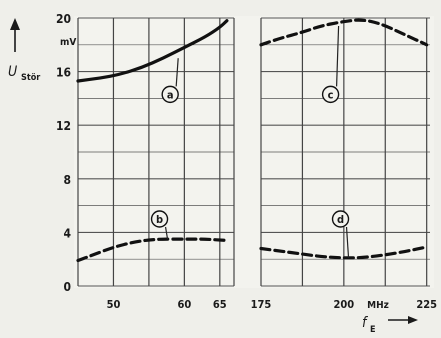  I want to click on series-curve-d, so click(344, 252).